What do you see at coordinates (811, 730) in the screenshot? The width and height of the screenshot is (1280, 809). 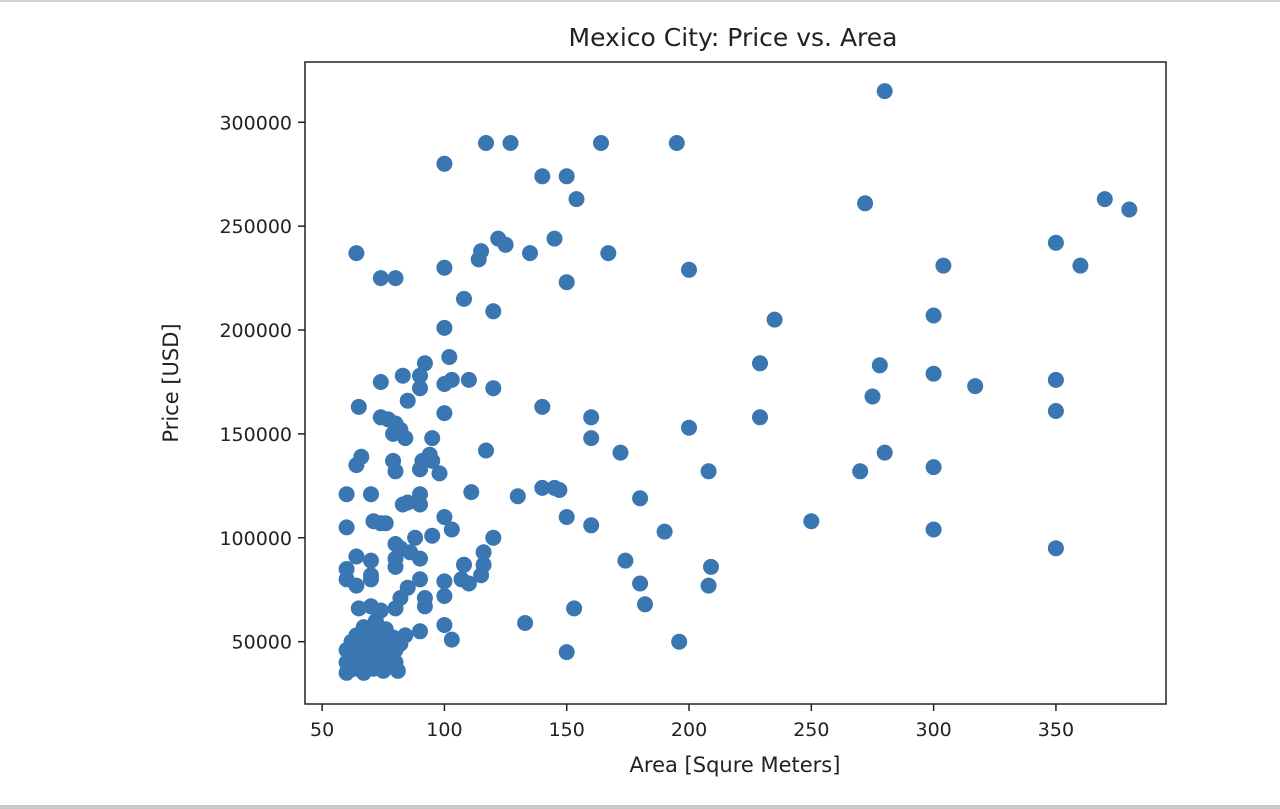 I see `x-tick-label: 250` at bounding box center [811, 730].